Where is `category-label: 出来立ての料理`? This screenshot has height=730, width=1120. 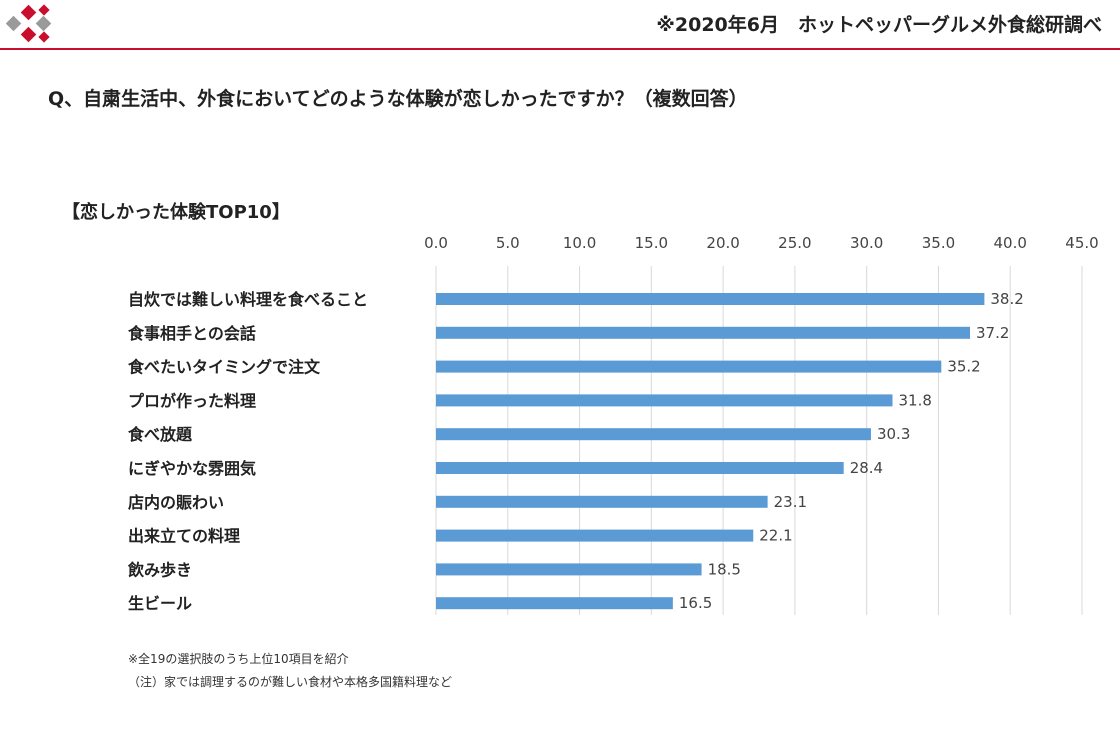
category-label: 出来立ての料理 is located at coordinates (184, 536).